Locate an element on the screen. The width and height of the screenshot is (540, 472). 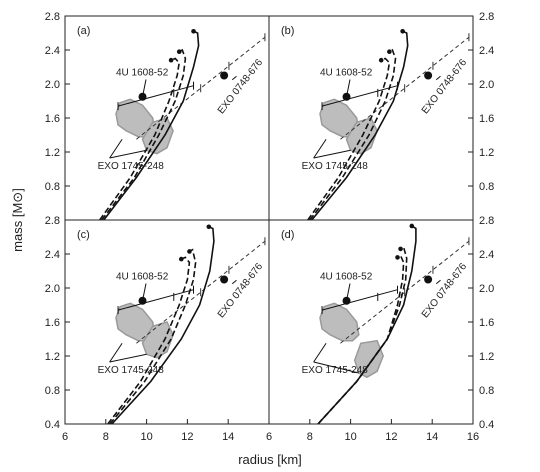
y-axis-title: mass [M⊙] is located at coordinates (17, 220).